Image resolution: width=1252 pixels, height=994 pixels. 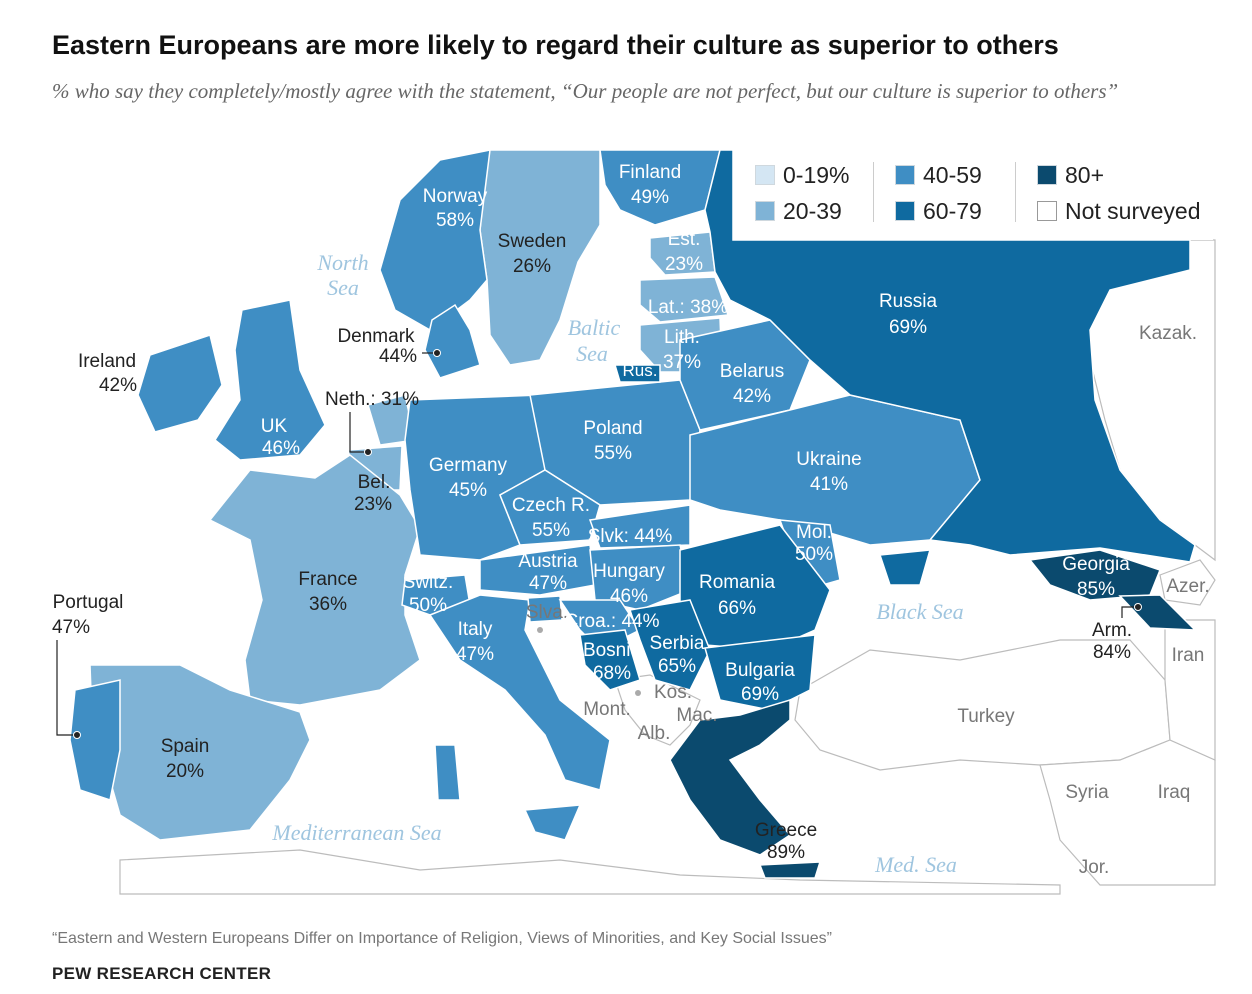 I want to click on value-ireland: 42%, so click(x=118, y=385).